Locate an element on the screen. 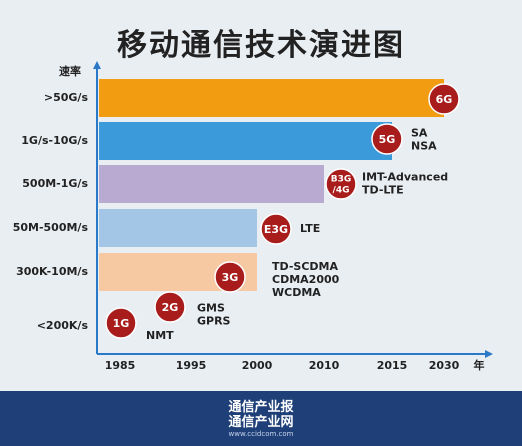 The height and width of the screenshot is (446, 522). generation-label: 6G is located at coordinates (444, 99).